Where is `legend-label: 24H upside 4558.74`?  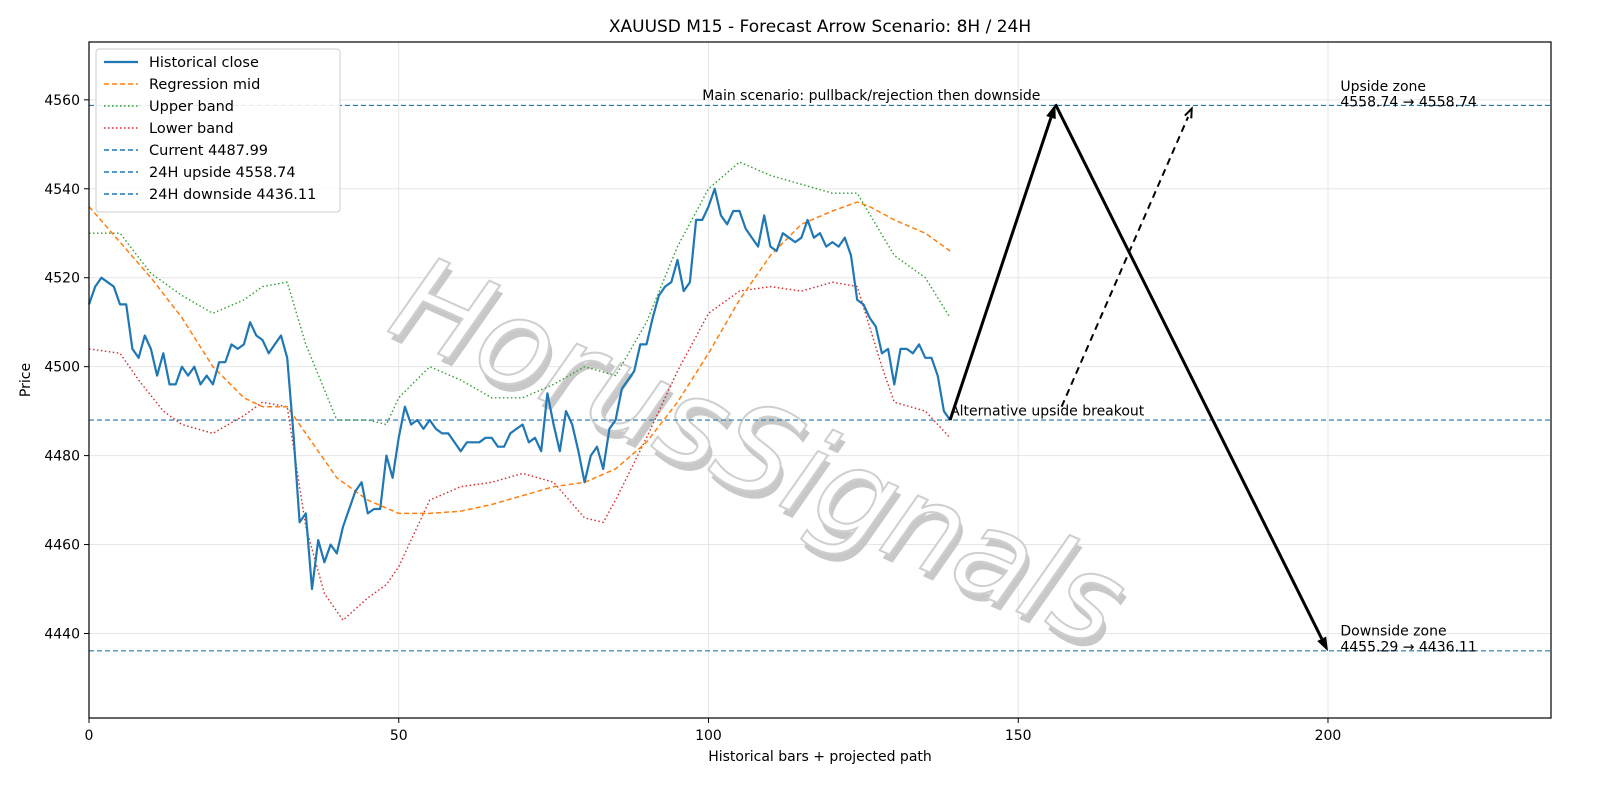 legend-label: 24H upside 4558.74 is located at coordinates (222, 173).